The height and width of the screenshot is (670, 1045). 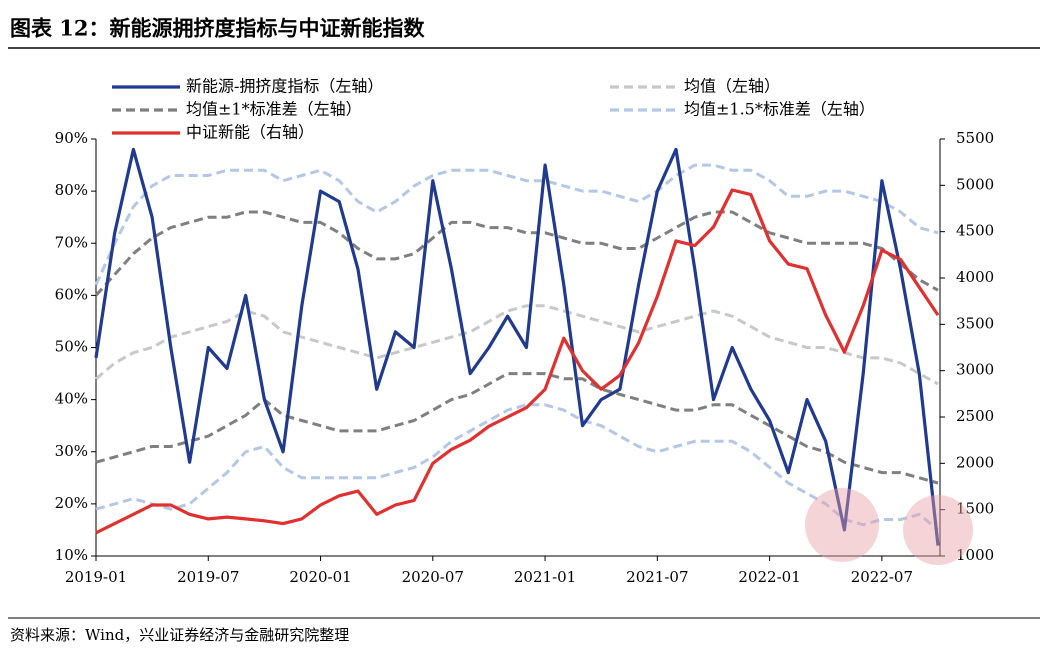 I want to click on legend-label: 均值±1.5*标准差（左轴）, so click(x=779, y=109).